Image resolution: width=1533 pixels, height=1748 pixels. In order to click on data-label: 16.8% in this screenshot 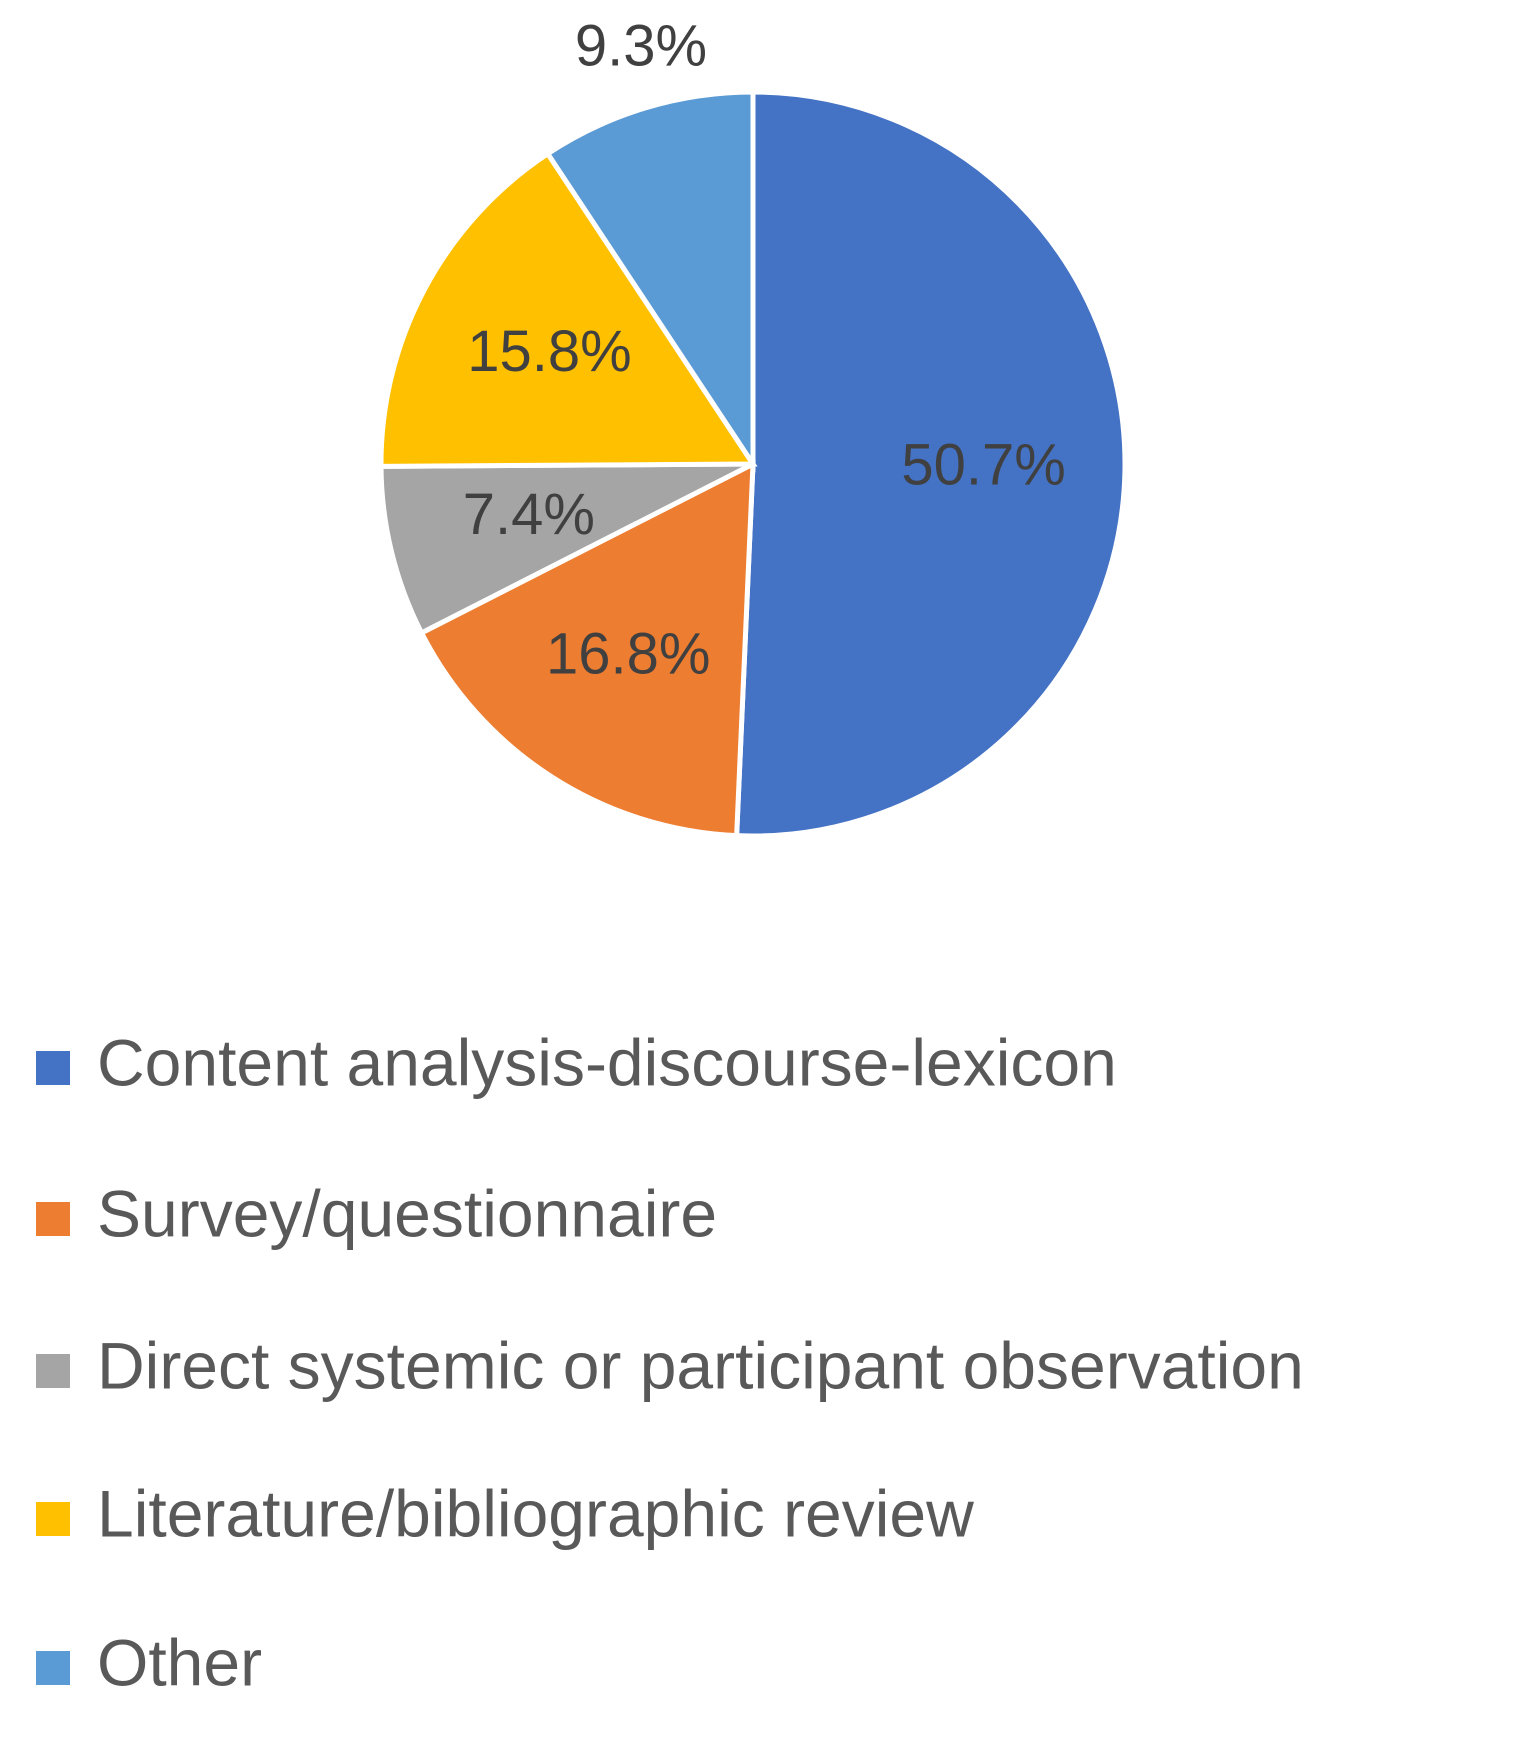, I will do `click(628, 653)`.